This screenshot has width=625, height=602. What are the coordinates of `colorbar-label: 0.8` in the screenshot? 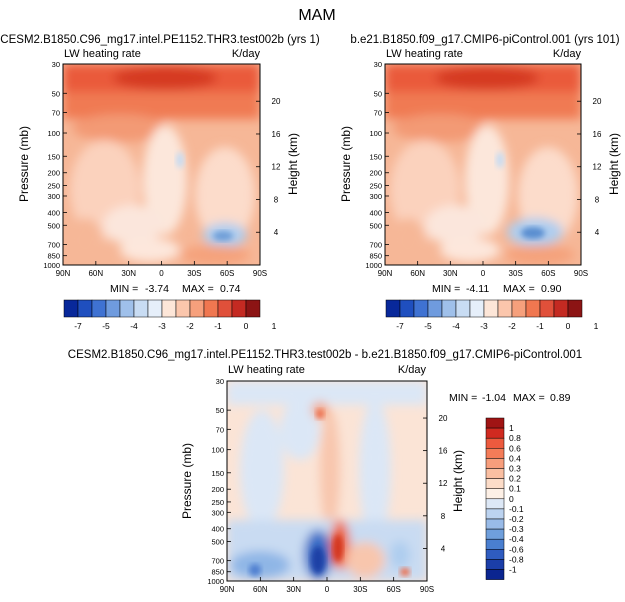 It's located at (515, 438).